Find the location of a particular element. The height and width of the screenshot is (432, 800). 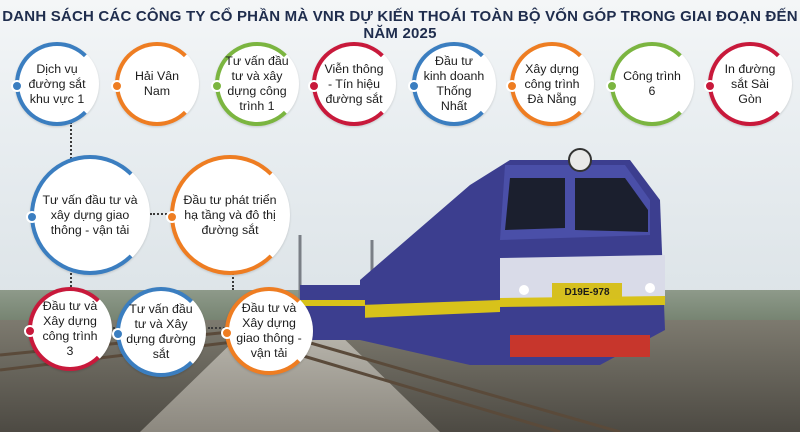

company-bubble: Đầu tư và Xây dựng giao thông - vận tải is located at coordinates (267, 331).